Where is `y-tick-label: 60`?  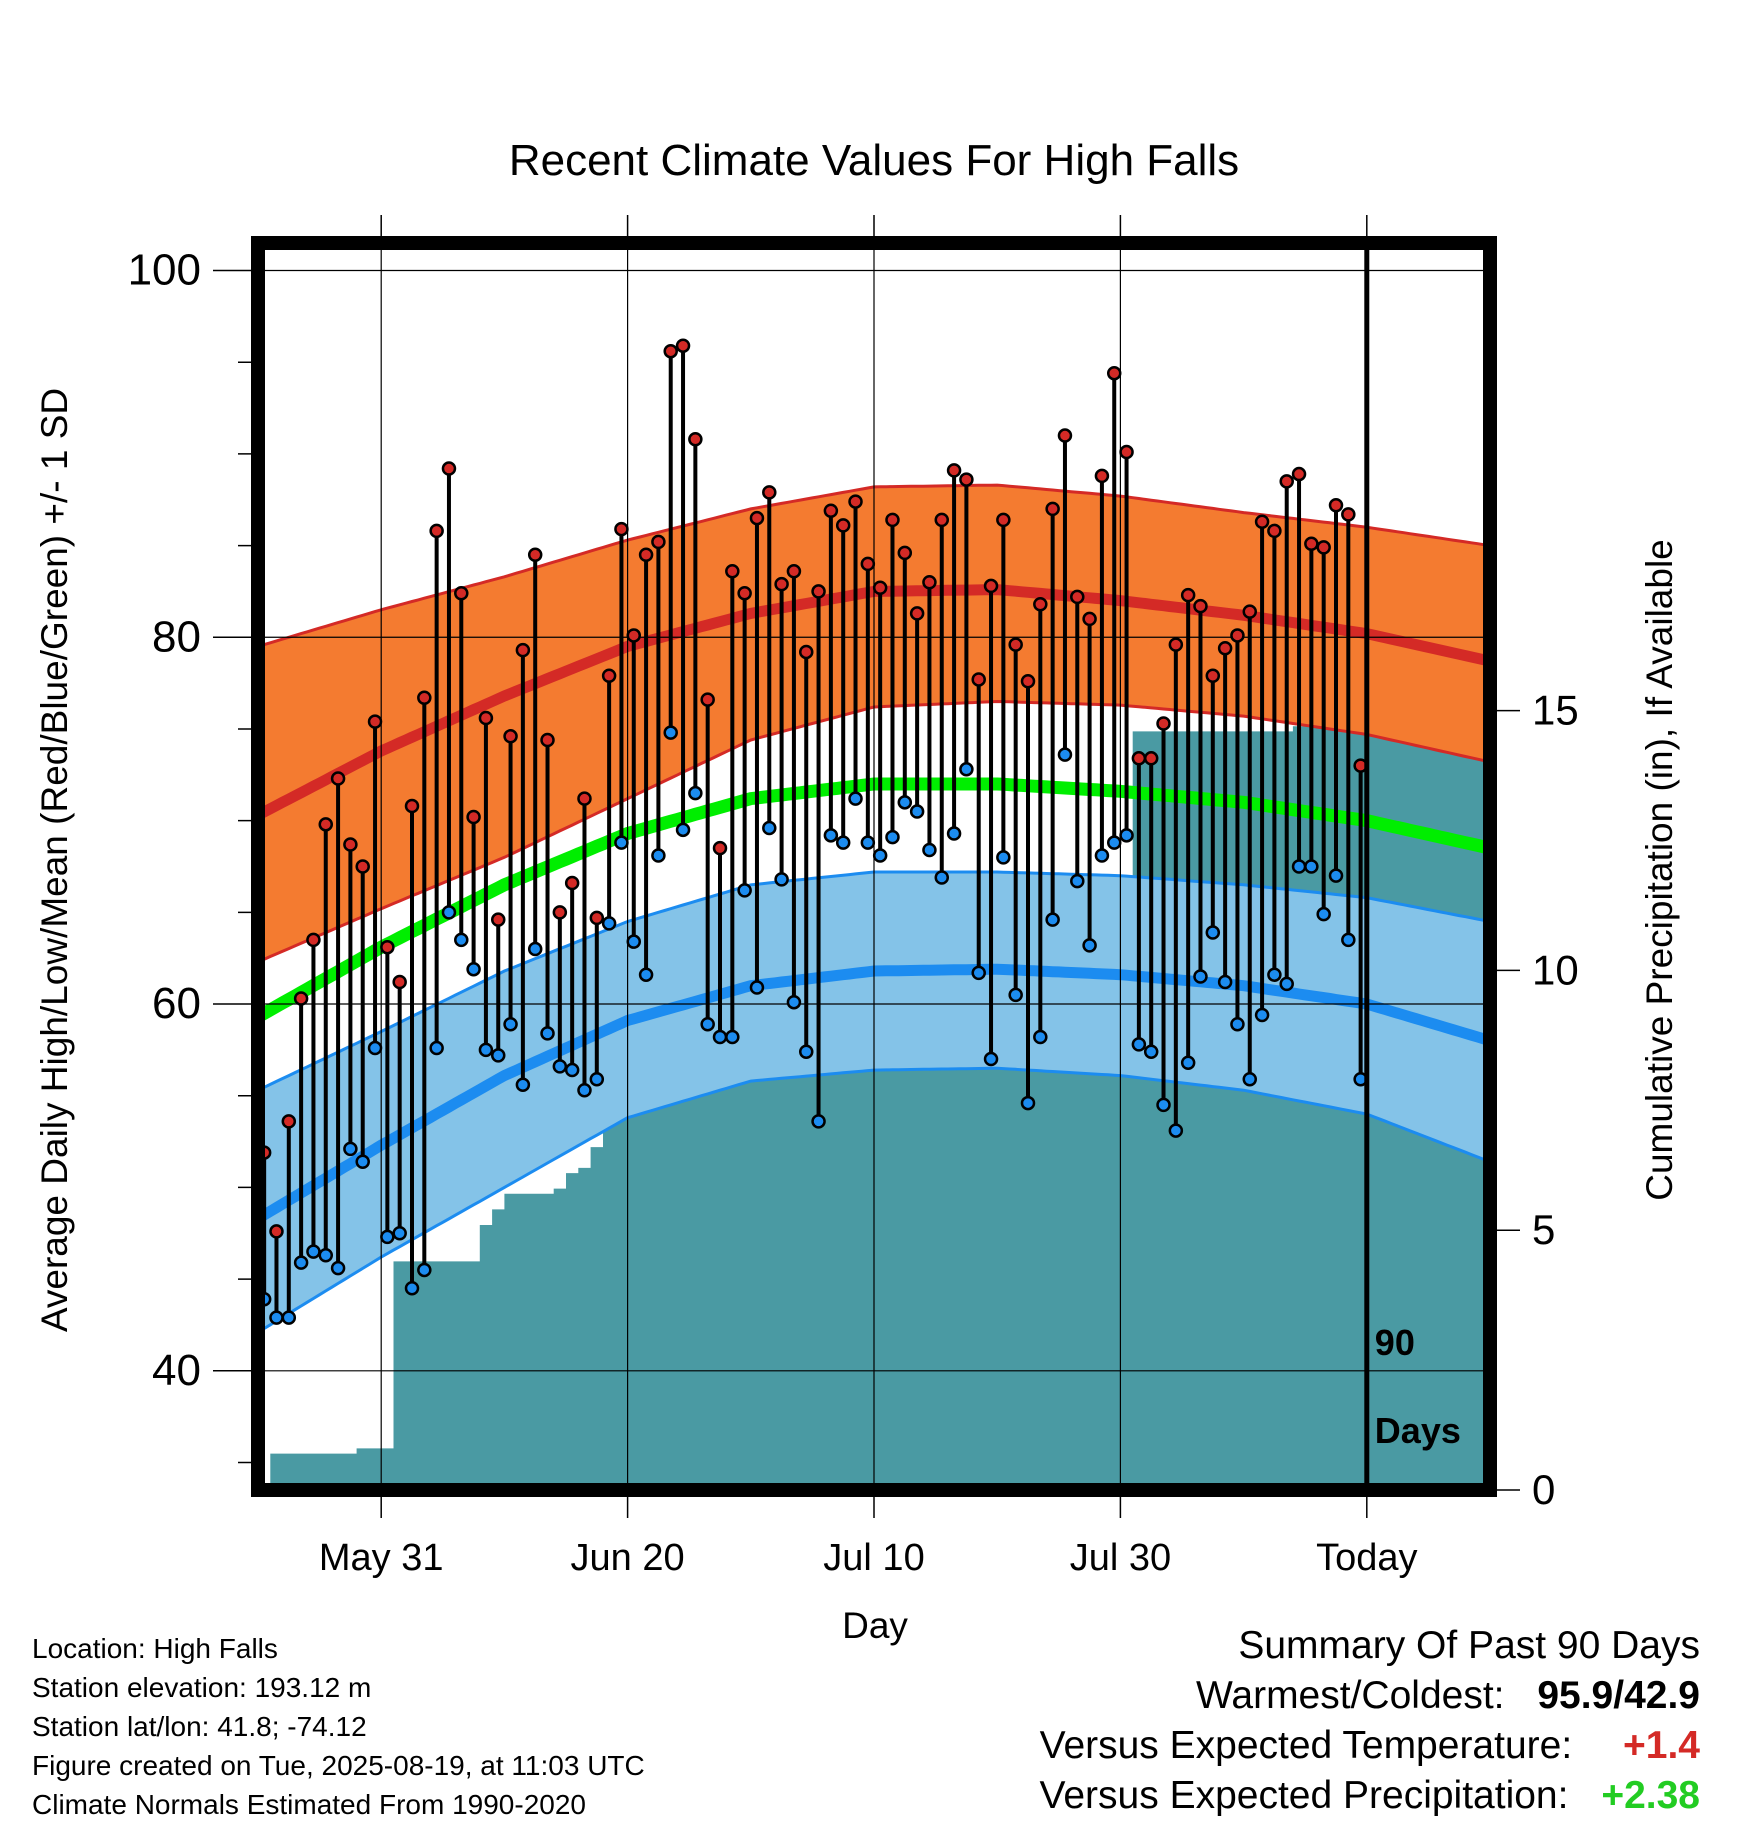
y-tick-label: 60 is located at coordinates (176, 1003).